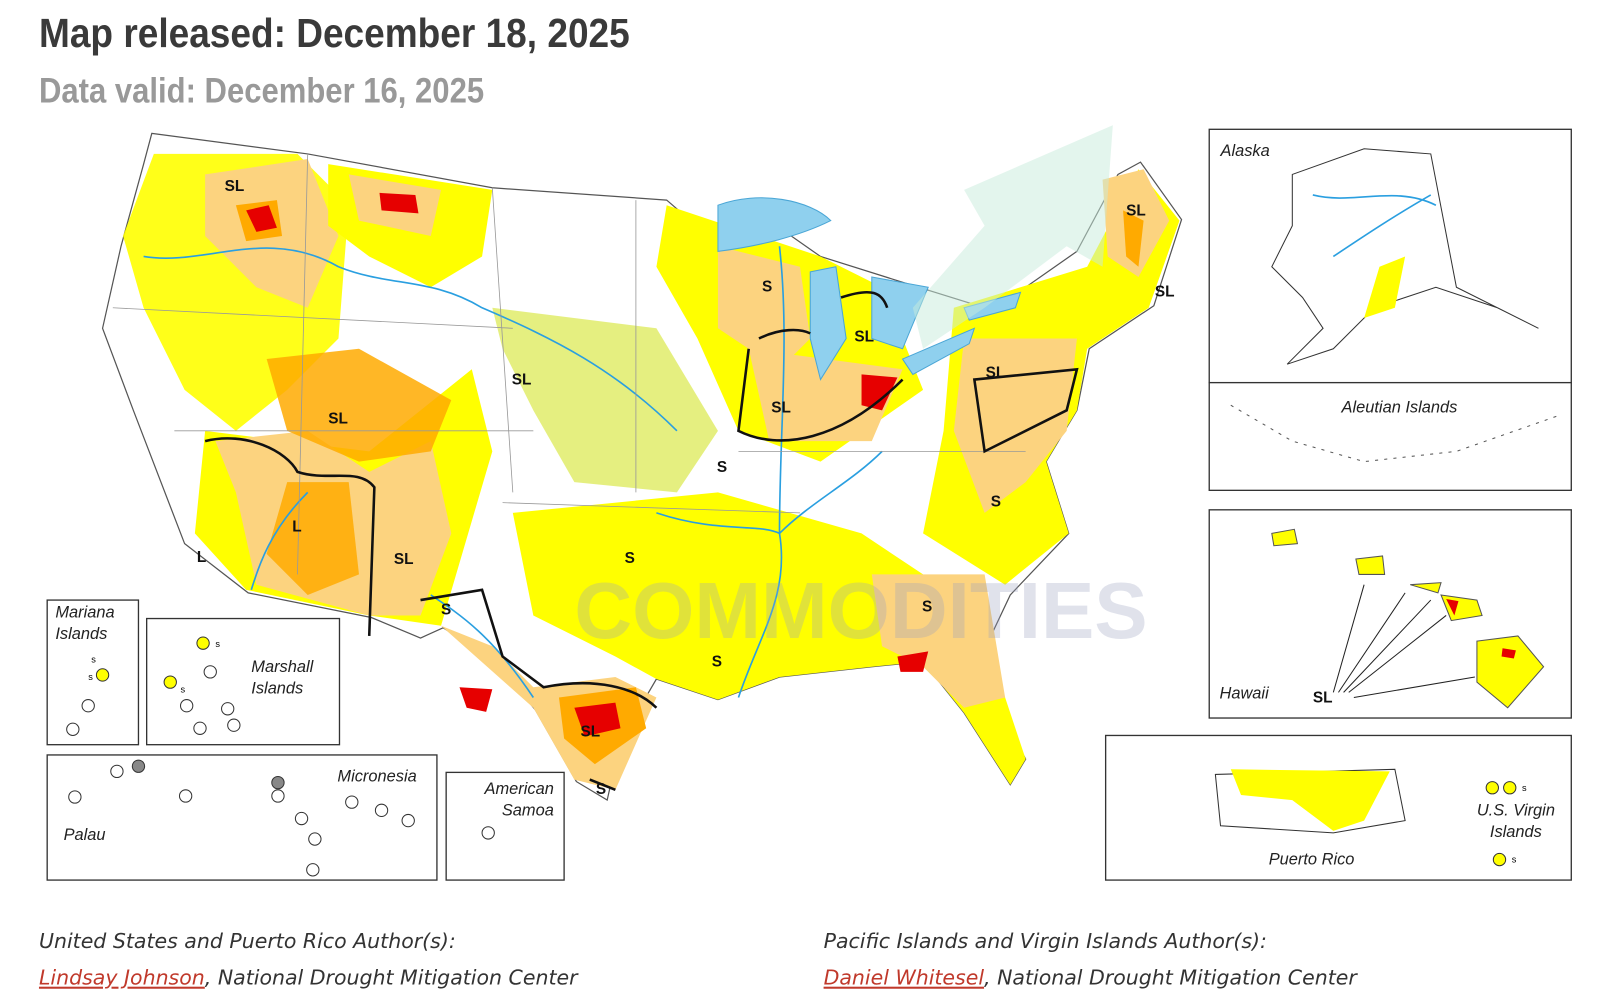  What do you see at coordinates (1012, 237) in the screenshot?
I see `watermark-arrow` at bounding box center [1012, 237].